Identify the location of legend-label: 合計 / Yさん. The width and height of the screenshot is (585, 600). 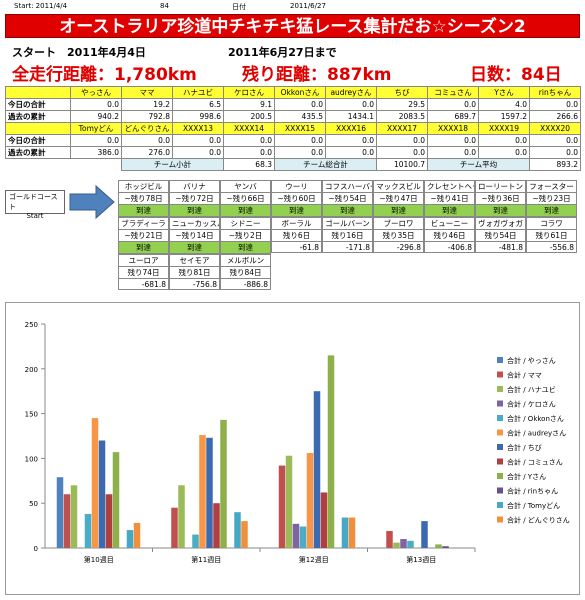
(526, 476).